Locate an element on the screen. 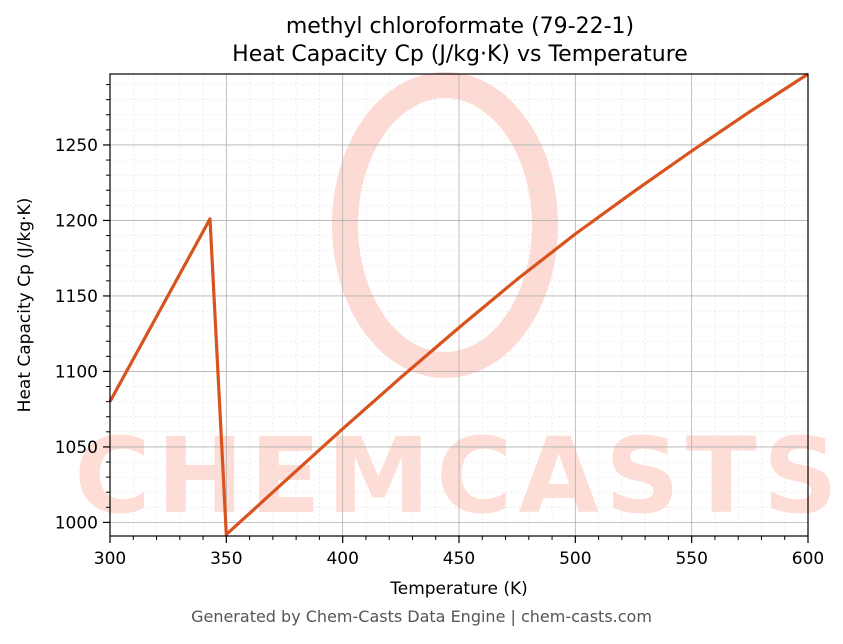 The image size is (843, 644). y-tick-label: 1150 is located at coordinates (76, 297).